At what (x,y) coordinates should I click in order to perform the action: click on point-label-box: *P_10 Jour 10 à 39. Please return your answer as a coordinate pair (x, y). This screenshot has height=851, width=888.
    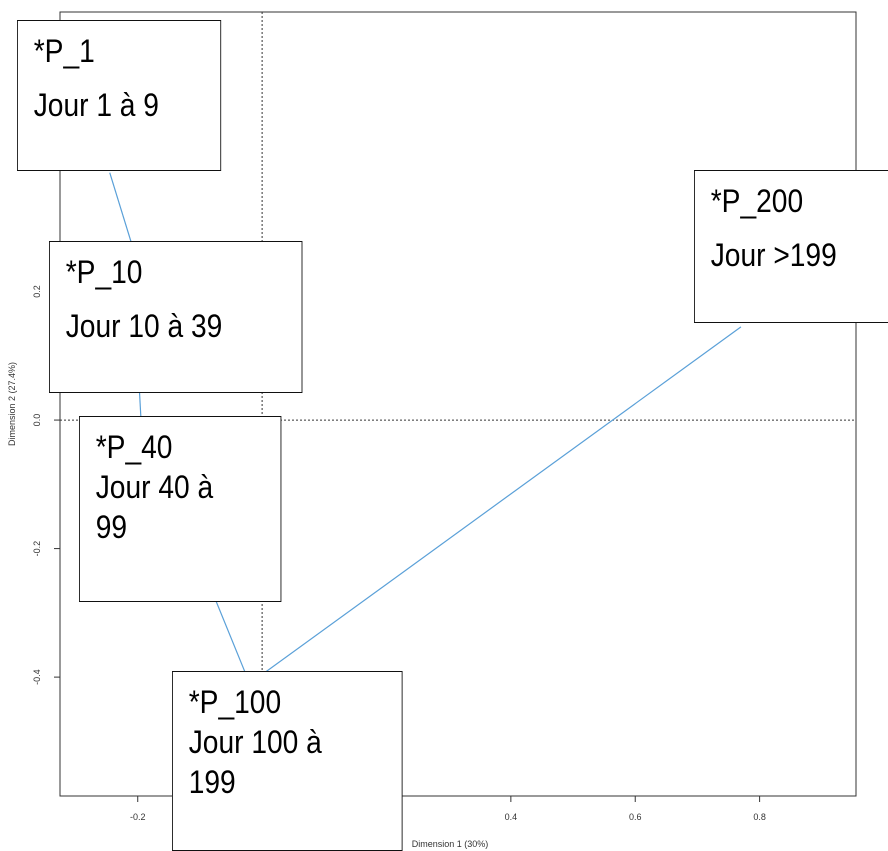
    Looking at the image, I should click on (176, 317).